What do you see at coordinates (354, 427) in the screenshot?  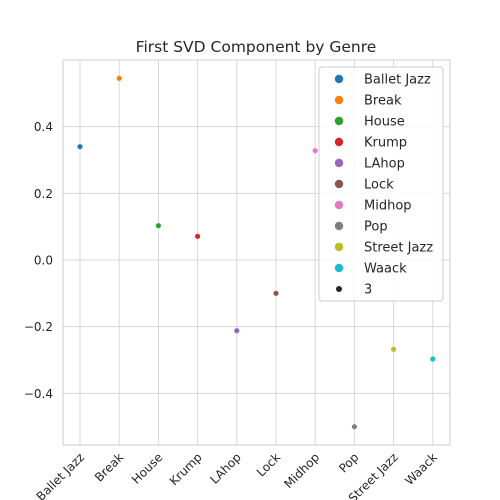 I see `data-point-pop` at bounding box center [354, 427].